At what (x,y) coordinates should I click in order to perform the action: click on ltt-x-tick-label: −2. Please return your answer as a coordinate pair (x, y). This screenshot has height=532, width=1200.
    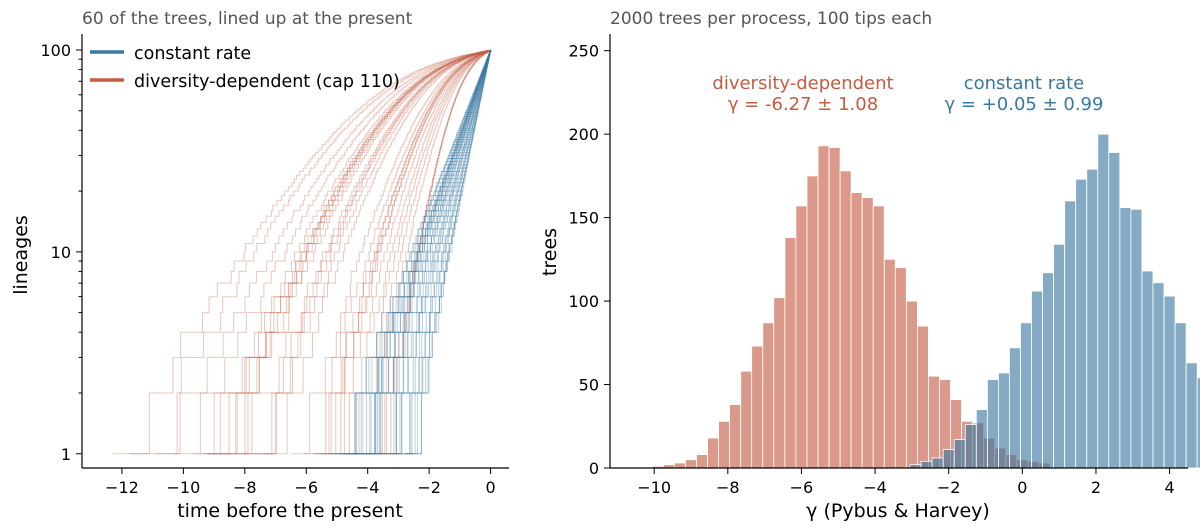
    Looking at the image, I should click on (429, 487).